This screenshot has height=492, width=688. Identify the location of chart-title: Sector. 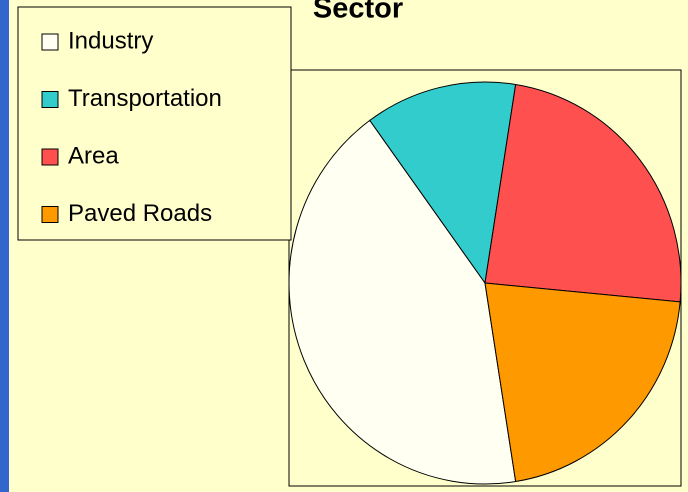
(358, 12).